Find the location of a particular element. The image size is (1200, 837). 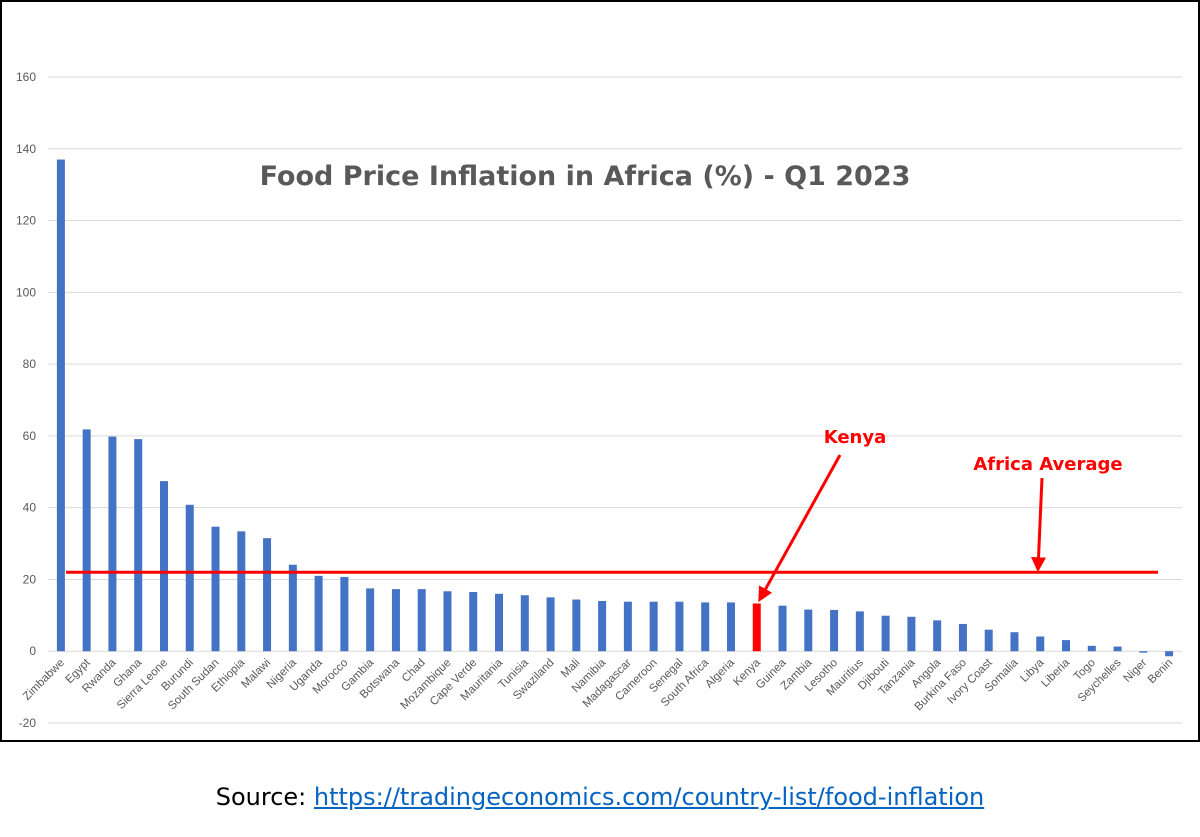

y-tick-label: 120 is located at coordinates (26, 221).